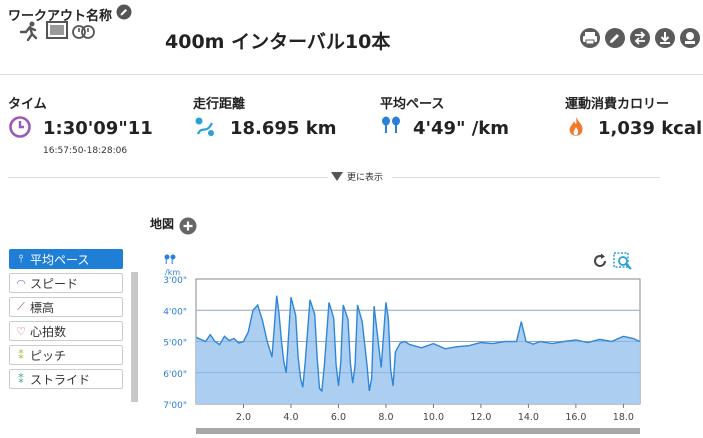  Describe the element at coordinates (21, 306) in the screenshot. I see `elevation-icon: ⟋` at that location.